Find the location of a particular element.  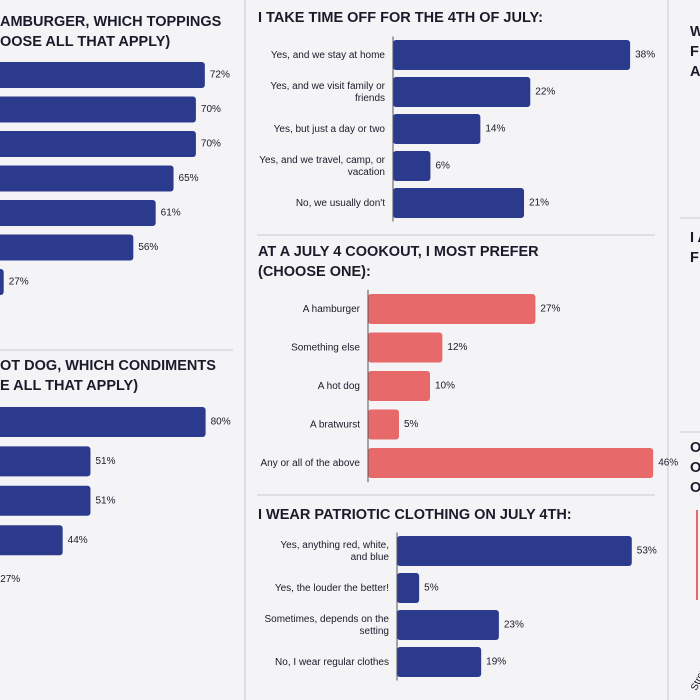

chart-title: I A is located at coordinates (695, 238).